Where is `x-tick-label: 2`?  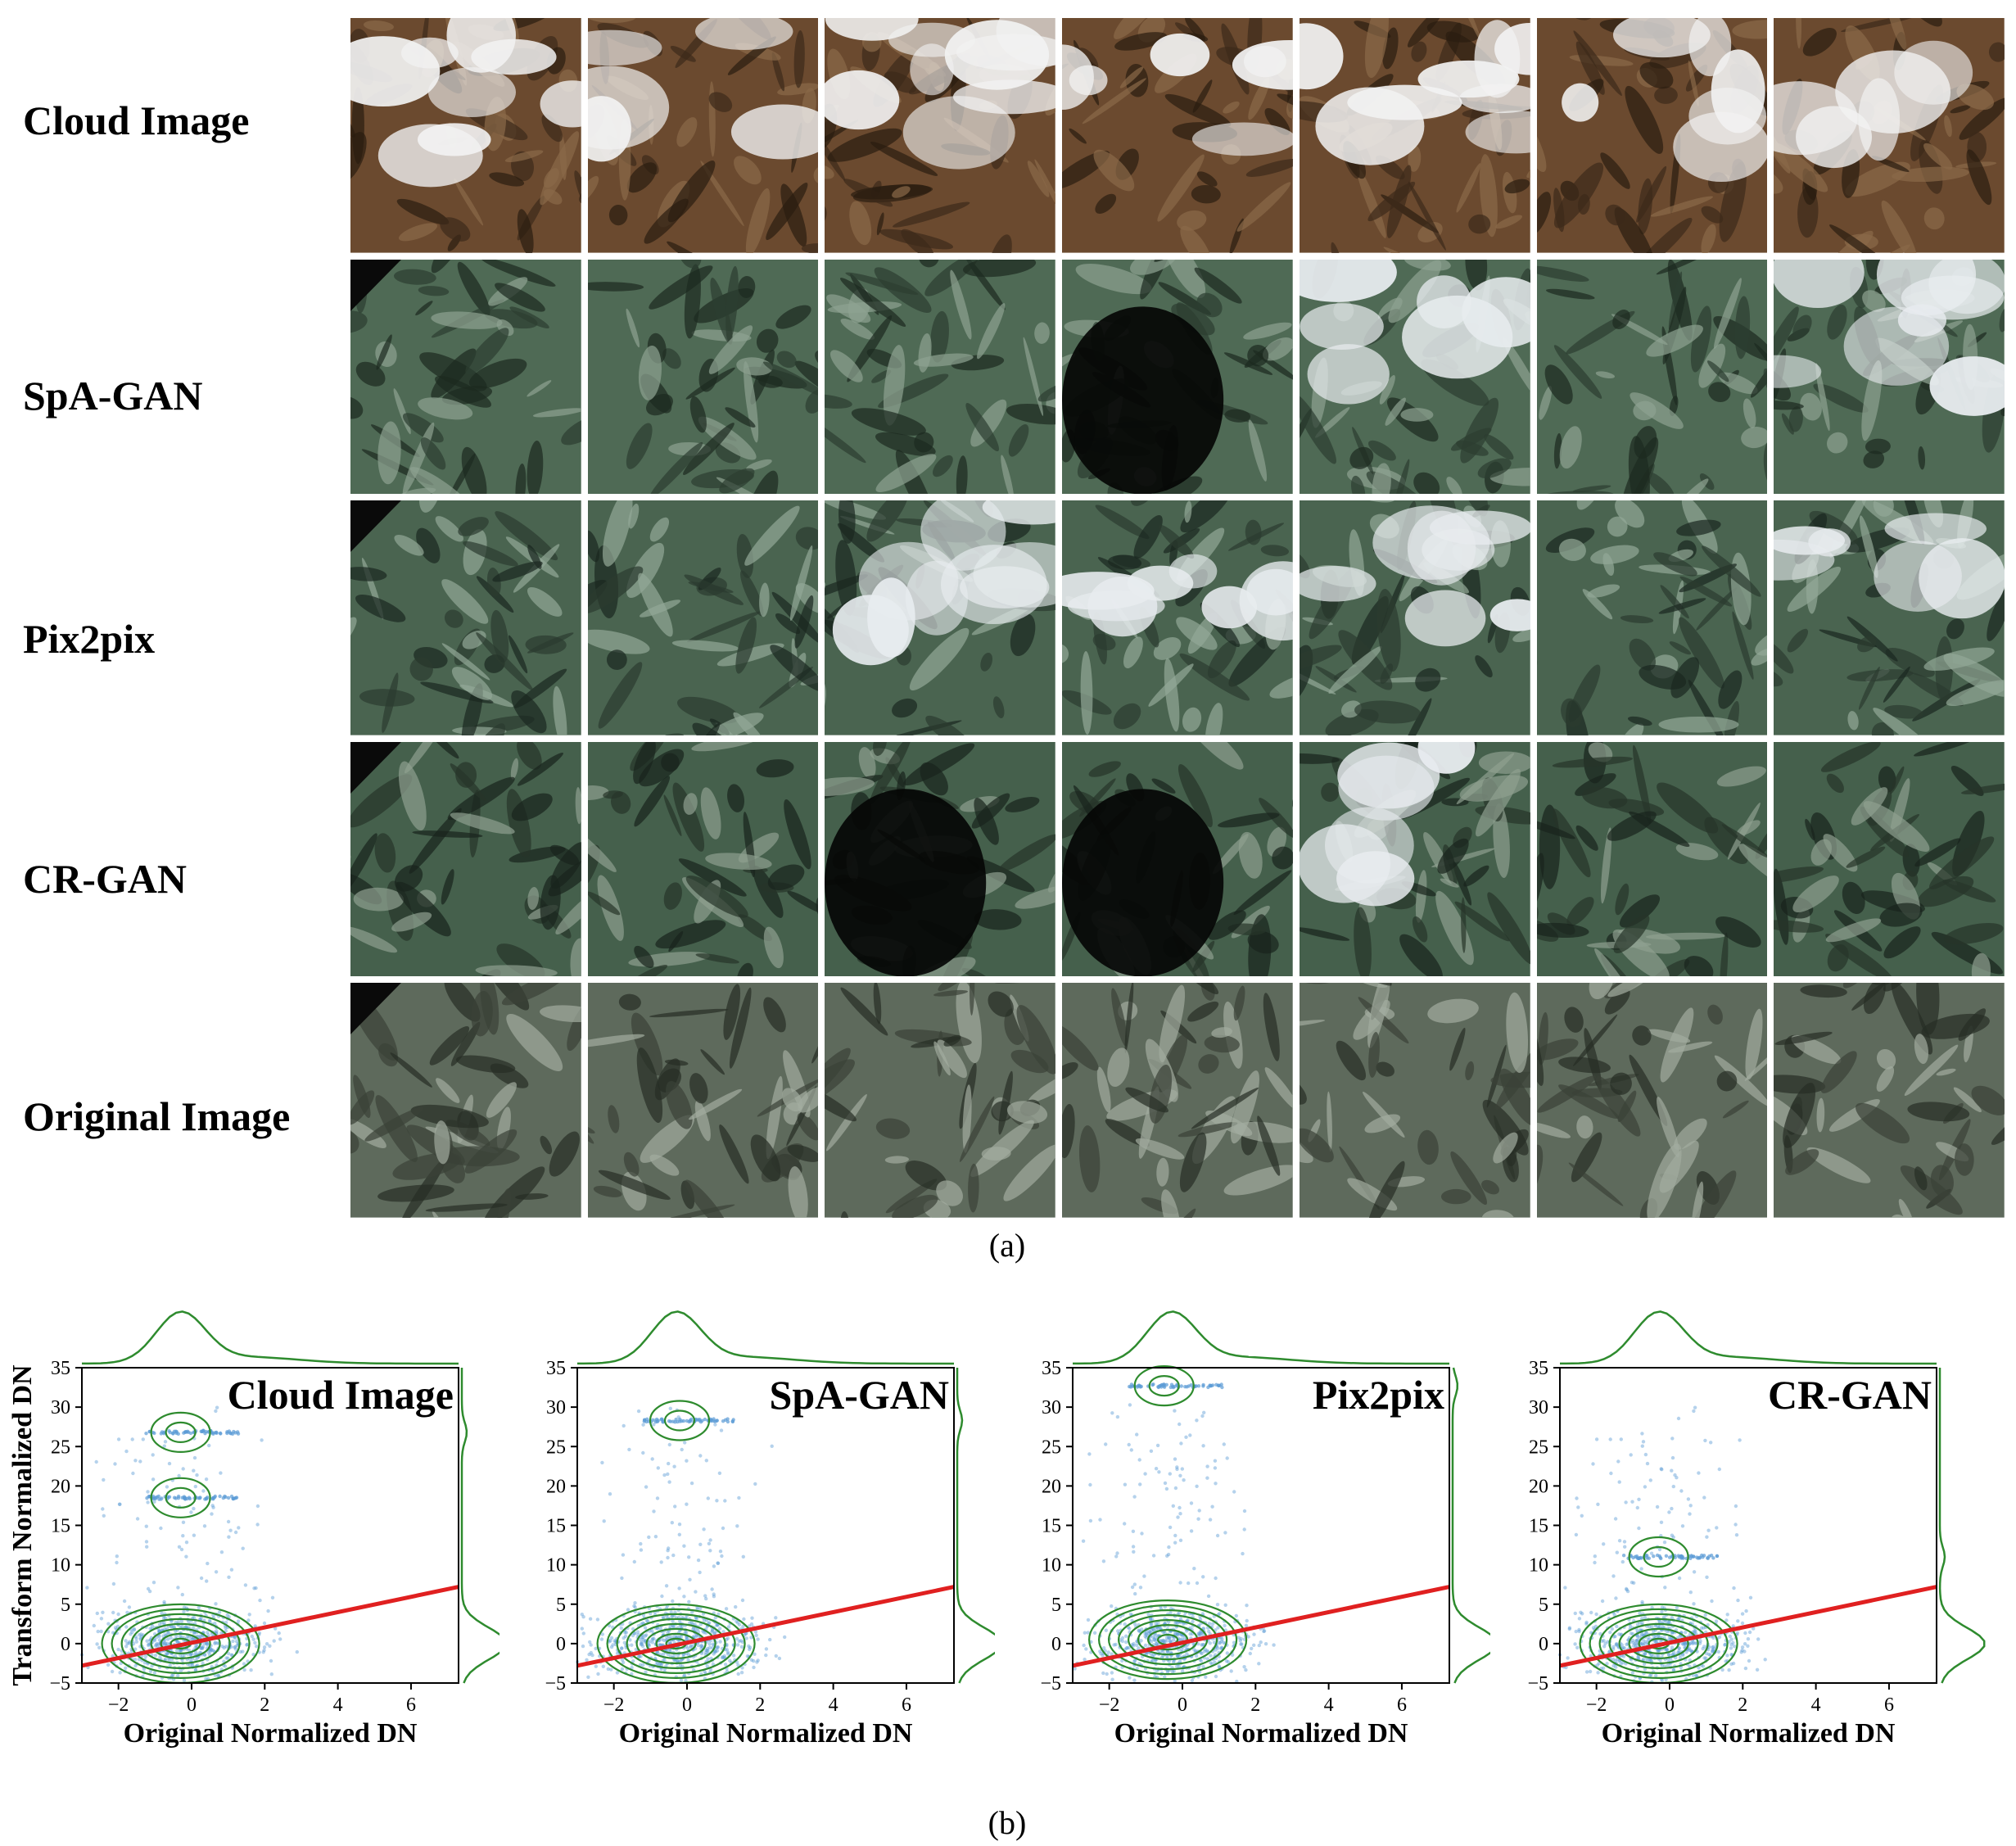 x-tick-label: 2 is located at coordinates (760, 1705).